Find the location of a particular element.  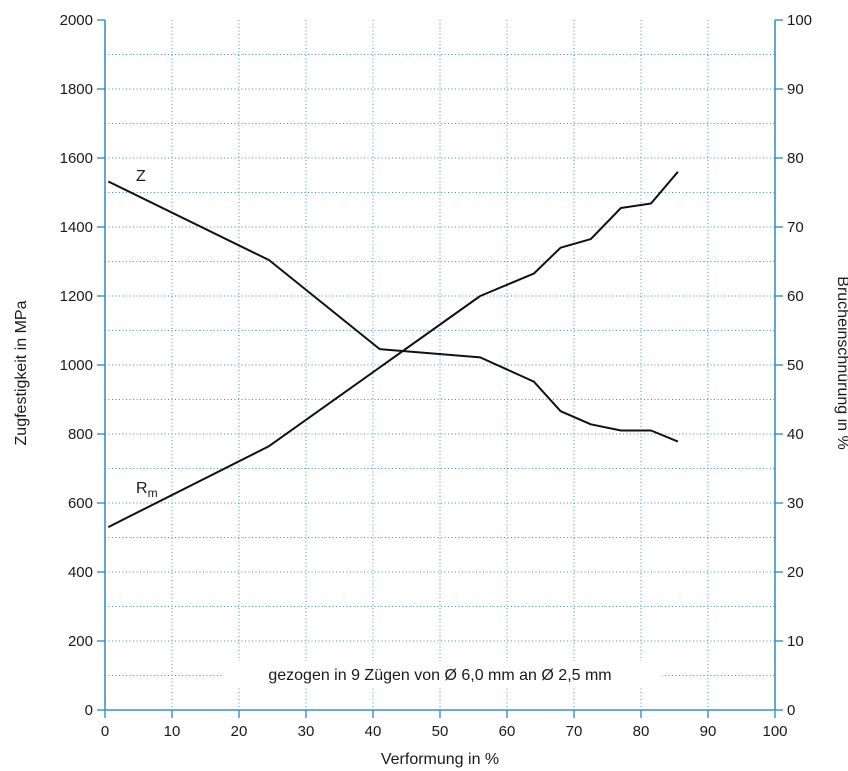

y-right-tick-label: 40 is located at coordinates (795, 434).